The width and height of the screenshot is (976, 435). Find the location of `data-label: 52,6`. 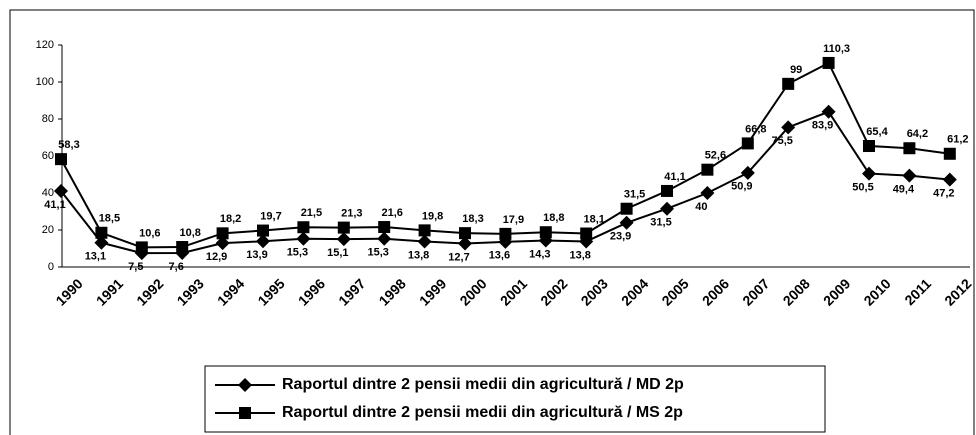

data-label: 52,6 is located at coordinates (715, 156).